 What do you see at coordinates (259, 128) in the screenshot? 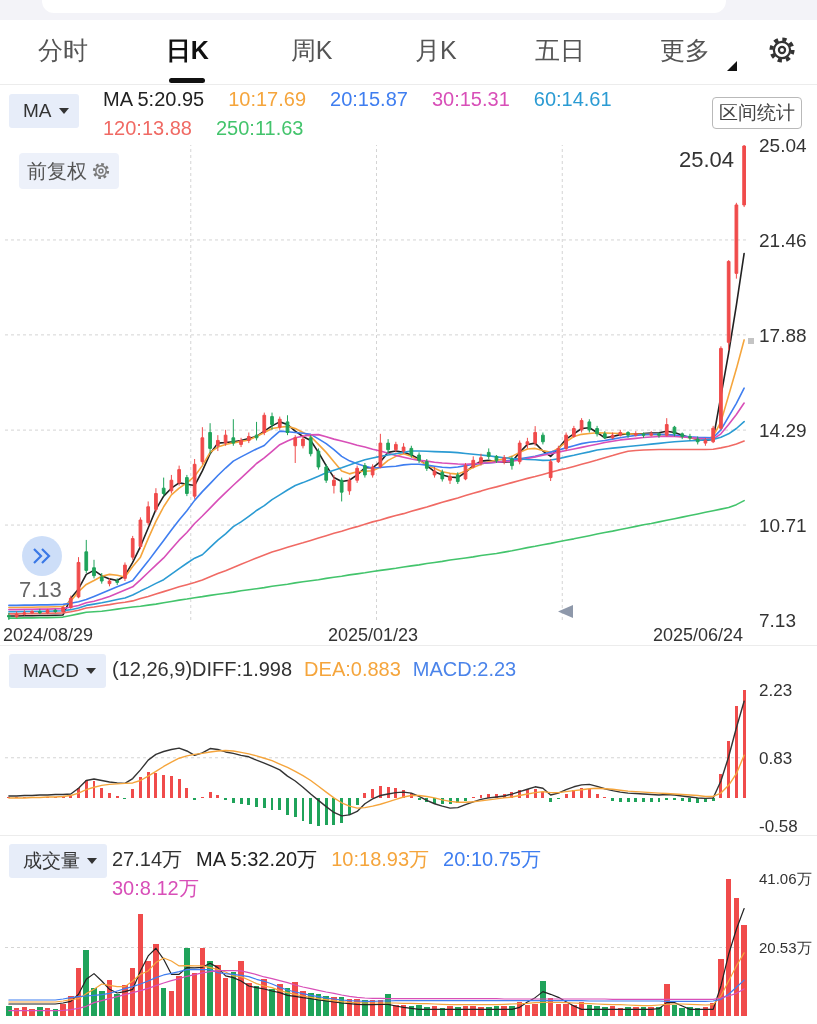
I see `text: 250:11.63` at bounding box center [259, 128].